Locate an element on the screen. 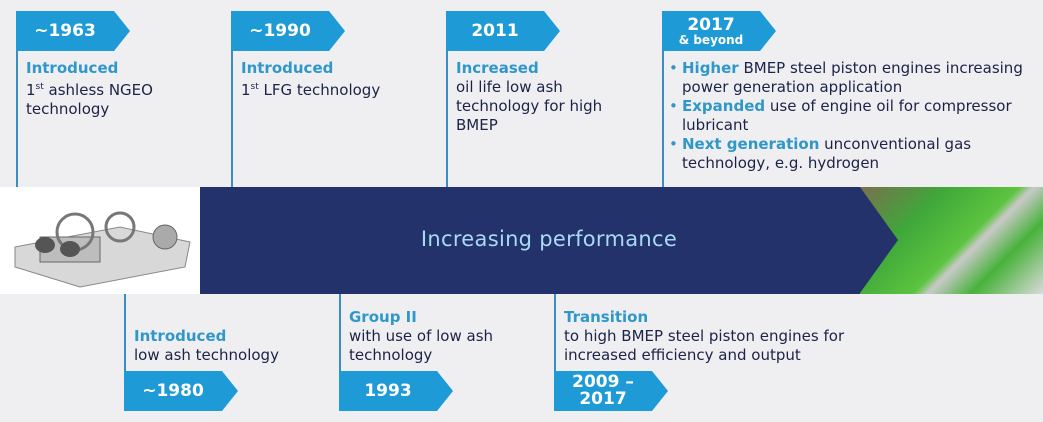 Image resolution: width=1043 pixels, height=422 pixels. event-text-1990: Introduced 1st LFG technology is located at coordinates (311, 79).